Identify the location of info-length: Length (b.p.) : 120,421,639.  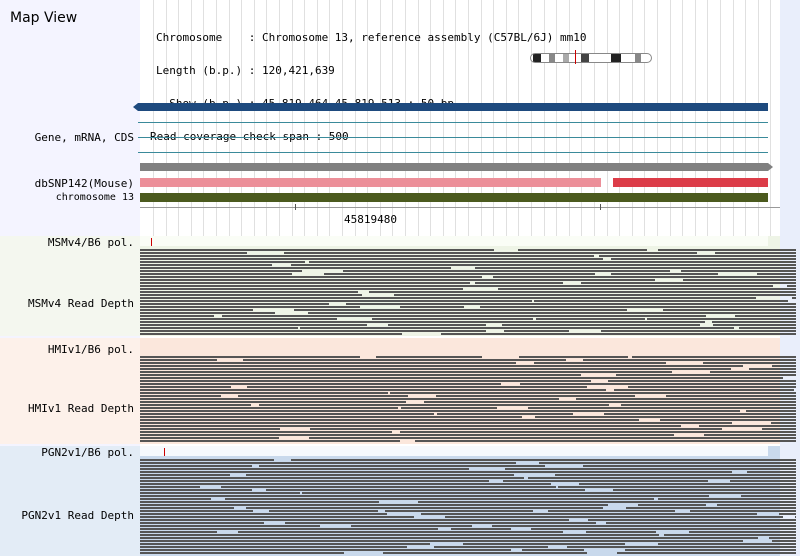
(245, 70).